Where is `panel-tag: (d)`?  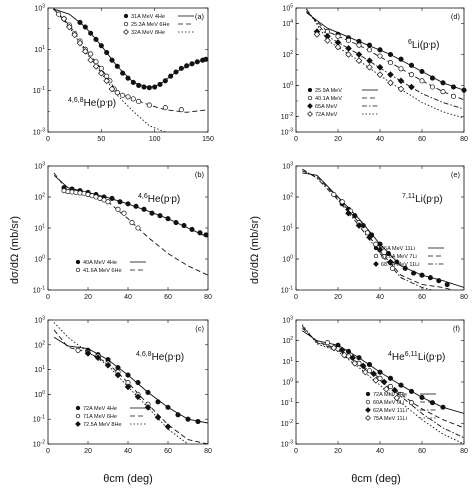 panel-tag: (d) is located at coordinates (456, 16).